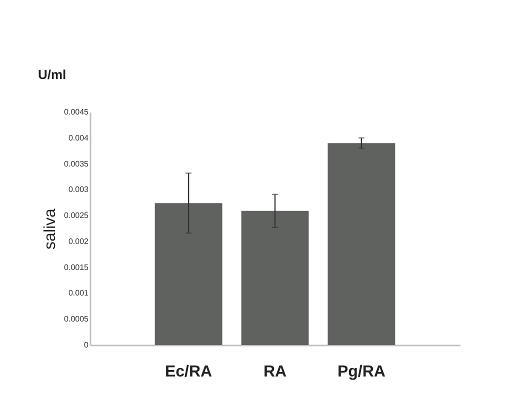 This screenshot has width=506, height=419. What do you see at coordinates (275, 372) in the screenshot?
I see `x-tick-label: RA` at bounding box center [275, 372].